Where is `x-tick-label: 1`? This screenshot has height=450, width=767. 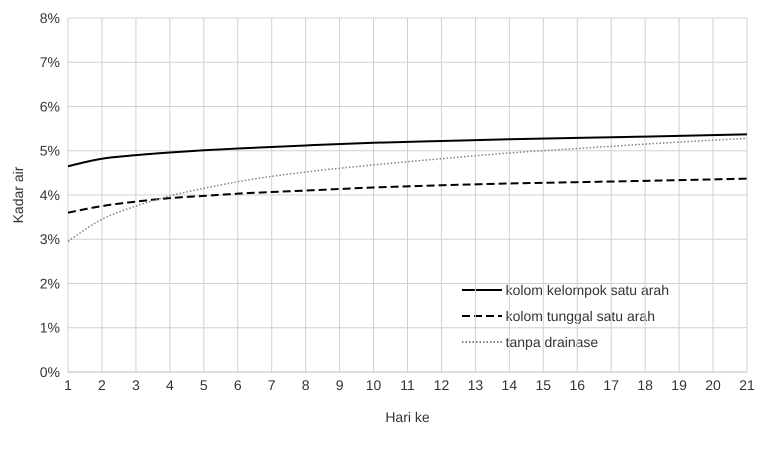
x-tick-label: 1 is located at coordinates (68, 384).